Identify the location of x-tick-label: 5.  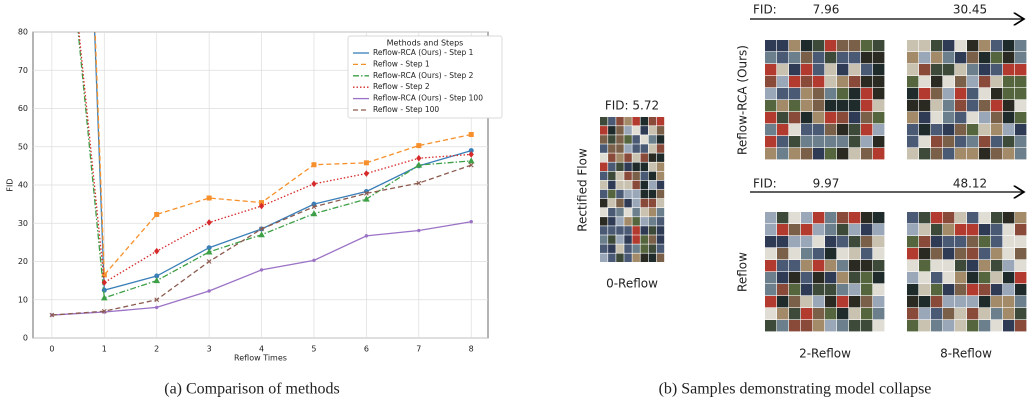
(313, 349).